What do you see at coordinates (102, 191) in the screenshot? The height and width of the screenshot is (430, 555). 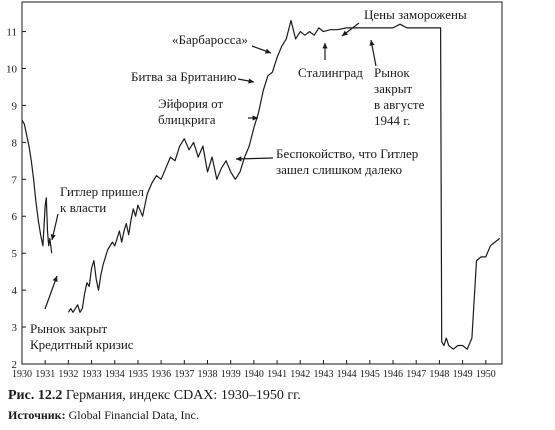 I see `annotation-text: Гитлер пришел` at bounding box center [102, 191].